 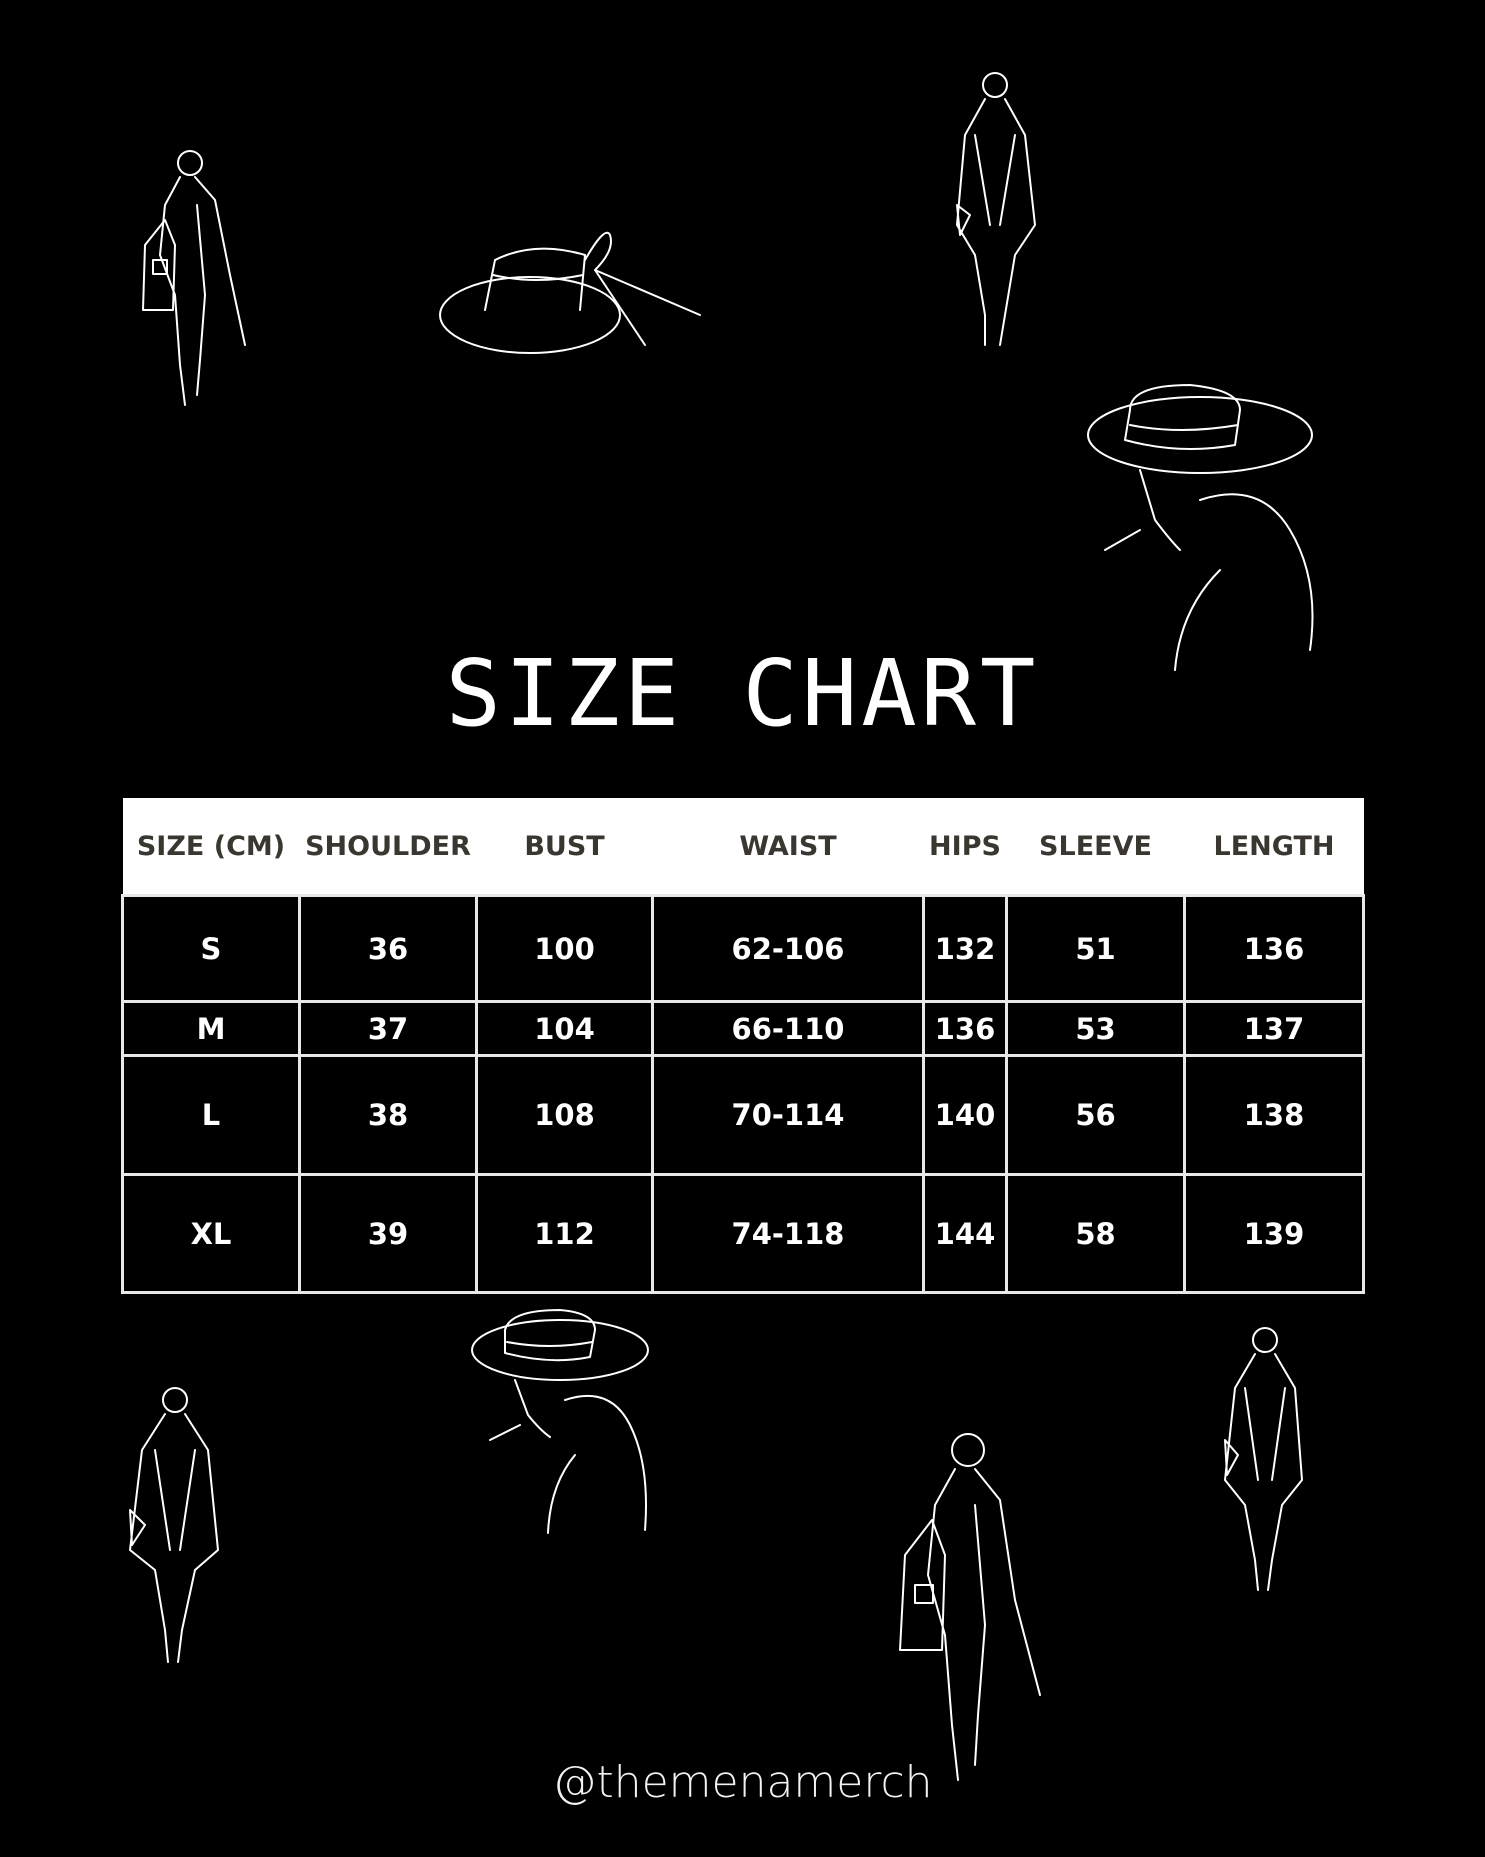 I want to click on cell-shoulder: 39, so click(x=388, y=1233).